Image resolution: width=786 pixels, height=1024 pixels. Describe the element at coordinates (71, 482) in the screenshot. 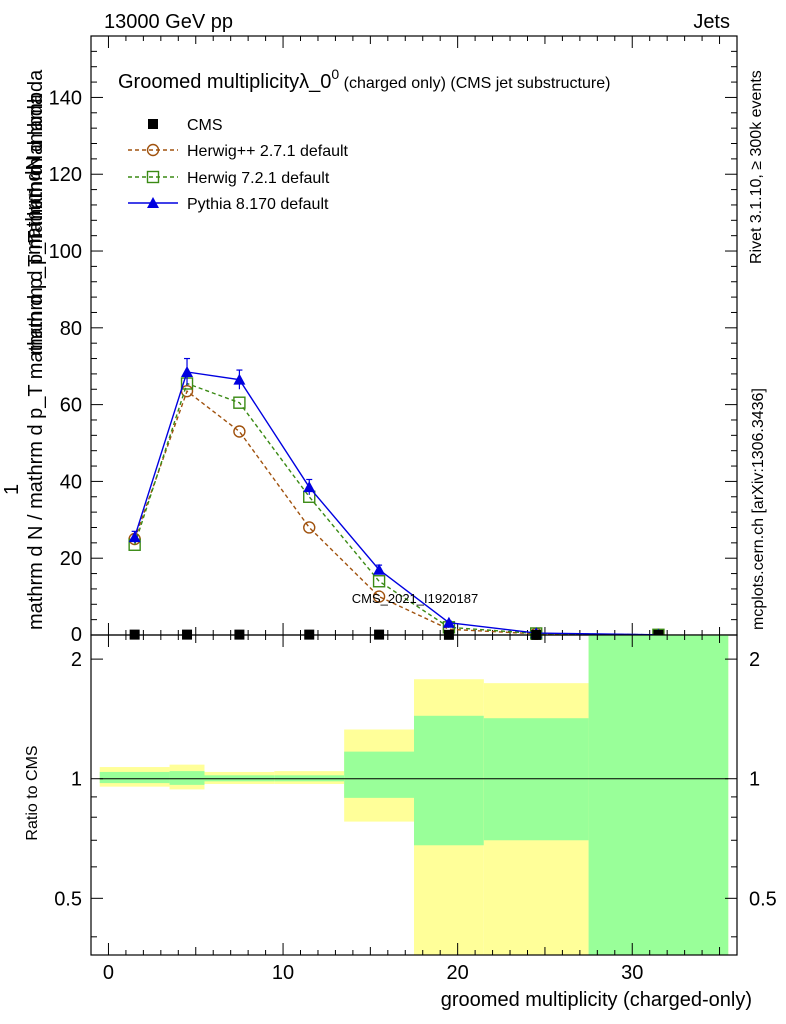

I see `y-tick-label: 40` at that location.